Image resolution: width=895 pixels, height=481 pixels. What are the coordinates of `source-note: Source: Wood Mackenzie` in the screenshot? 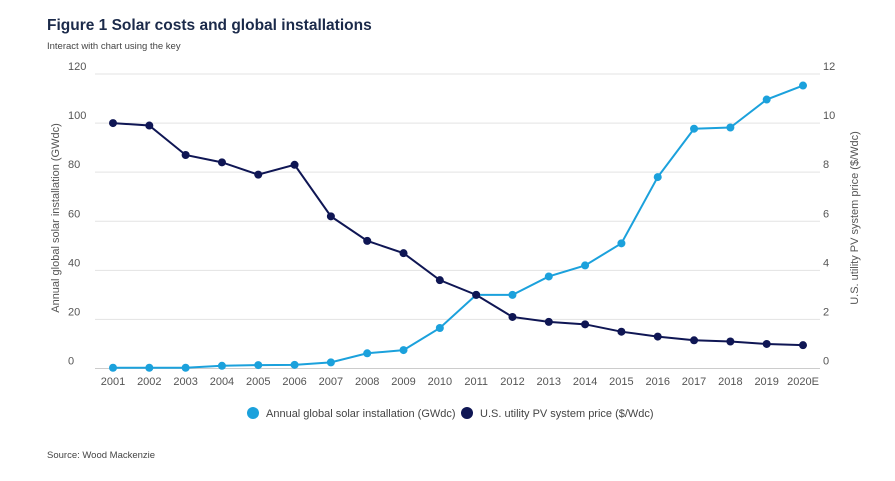 It's located at (101, 455).